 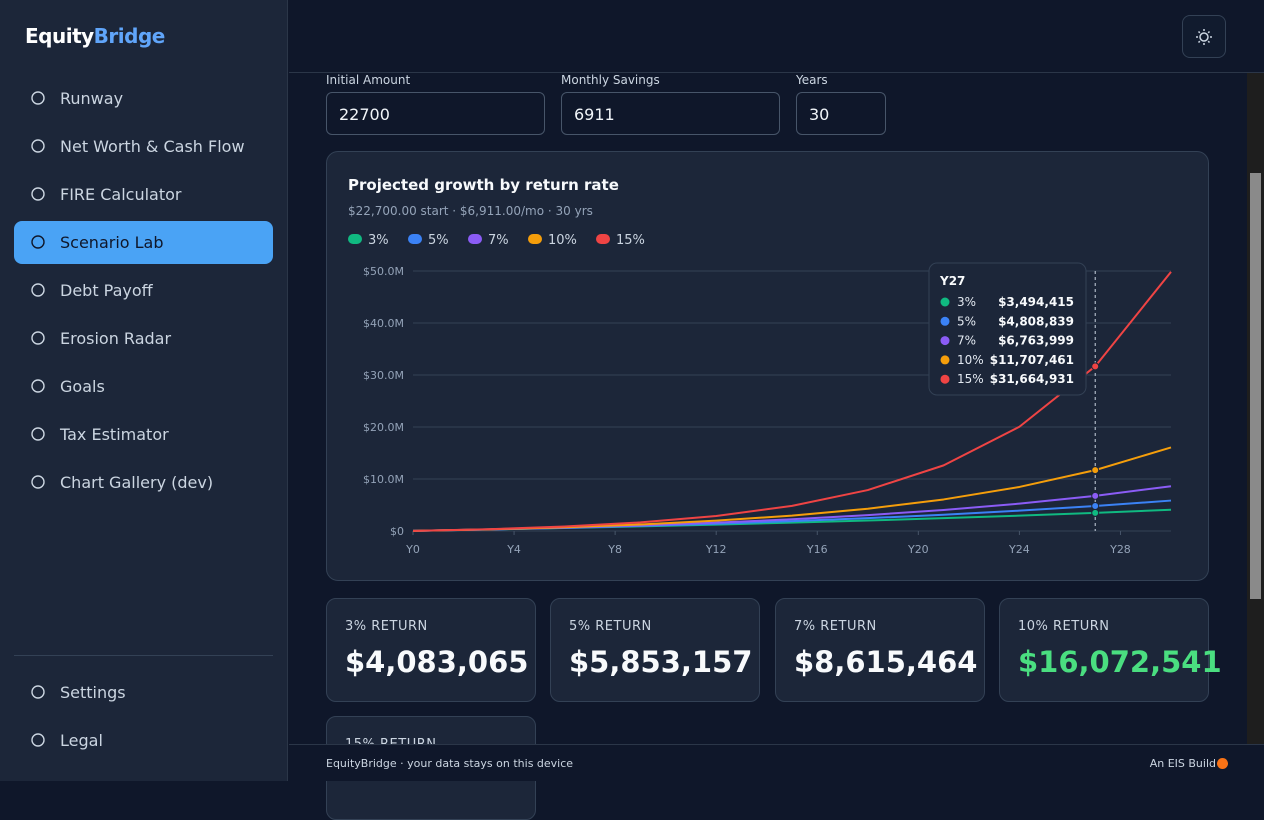 I want to click on sun-icon, so click(x=1204, y=37).